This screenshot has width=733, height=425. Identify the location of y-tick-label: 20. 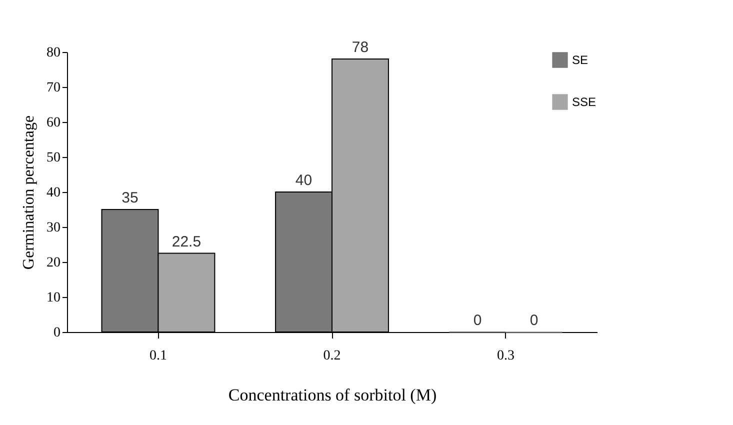
(53, 263).